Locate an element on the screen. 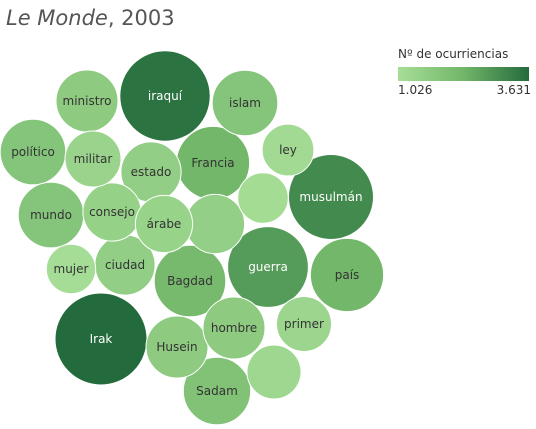 This screenshot has width=536, height=429. legend-title: Nº de ocurriencias is located at coordinates (453, 54).